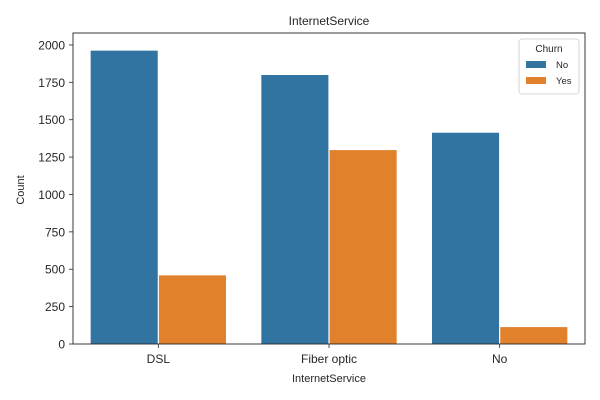  Describe the element at coordinates (192, 309) in the screenshot. I see `bar-dsl-churn-yes` at that location.